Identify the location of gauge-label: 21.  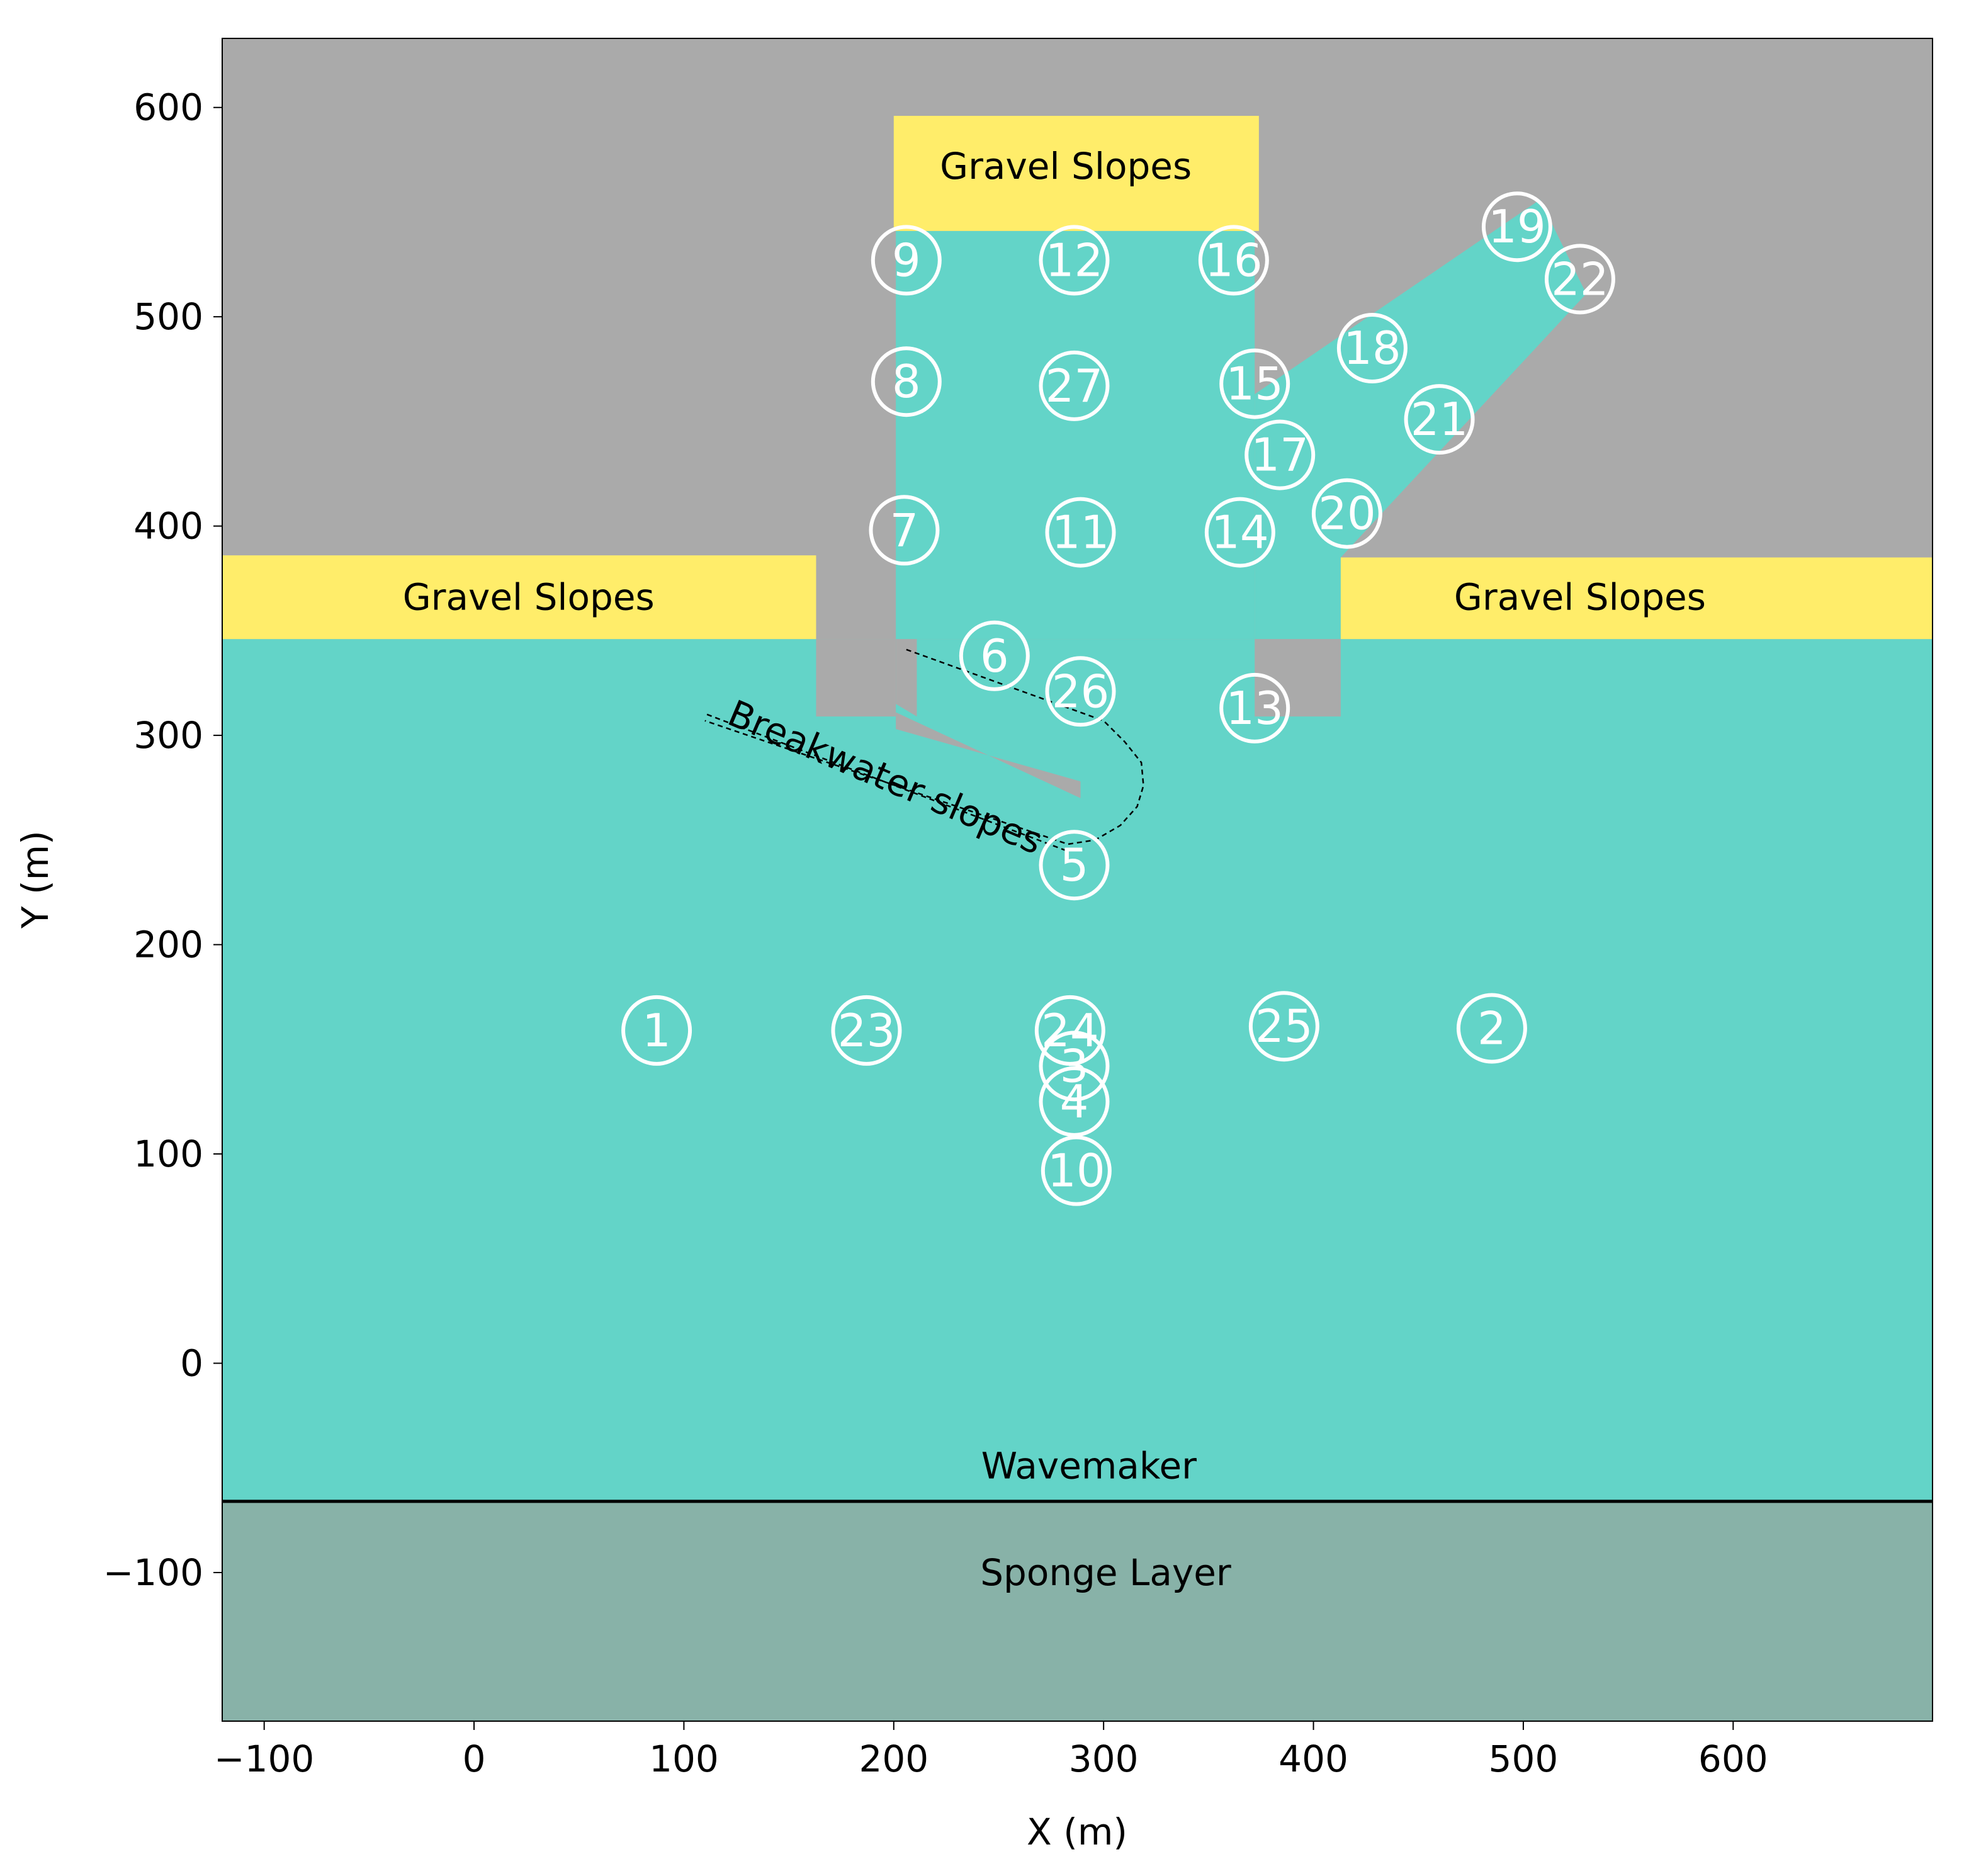
(1440, 419).